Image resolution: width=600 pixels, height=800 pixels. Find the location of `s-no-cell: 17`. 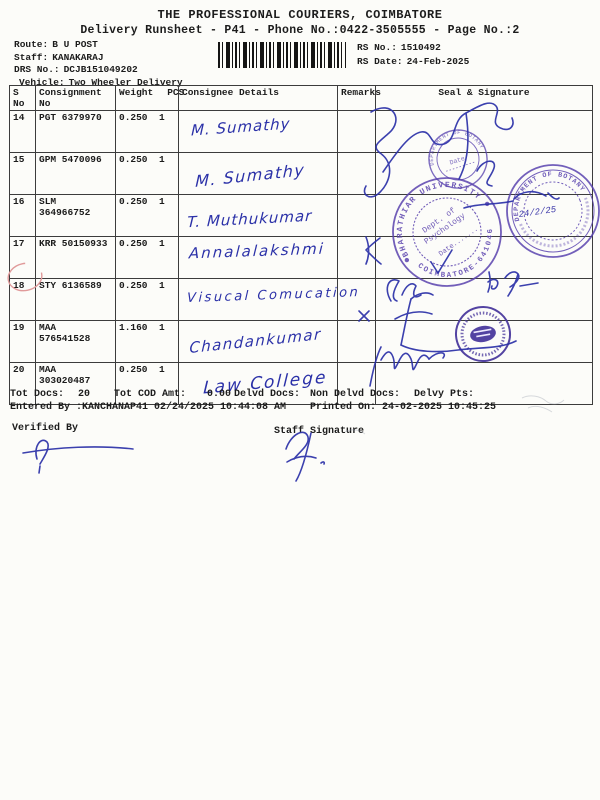

s-no-cell: 17 is located at coordinates (22, 257).